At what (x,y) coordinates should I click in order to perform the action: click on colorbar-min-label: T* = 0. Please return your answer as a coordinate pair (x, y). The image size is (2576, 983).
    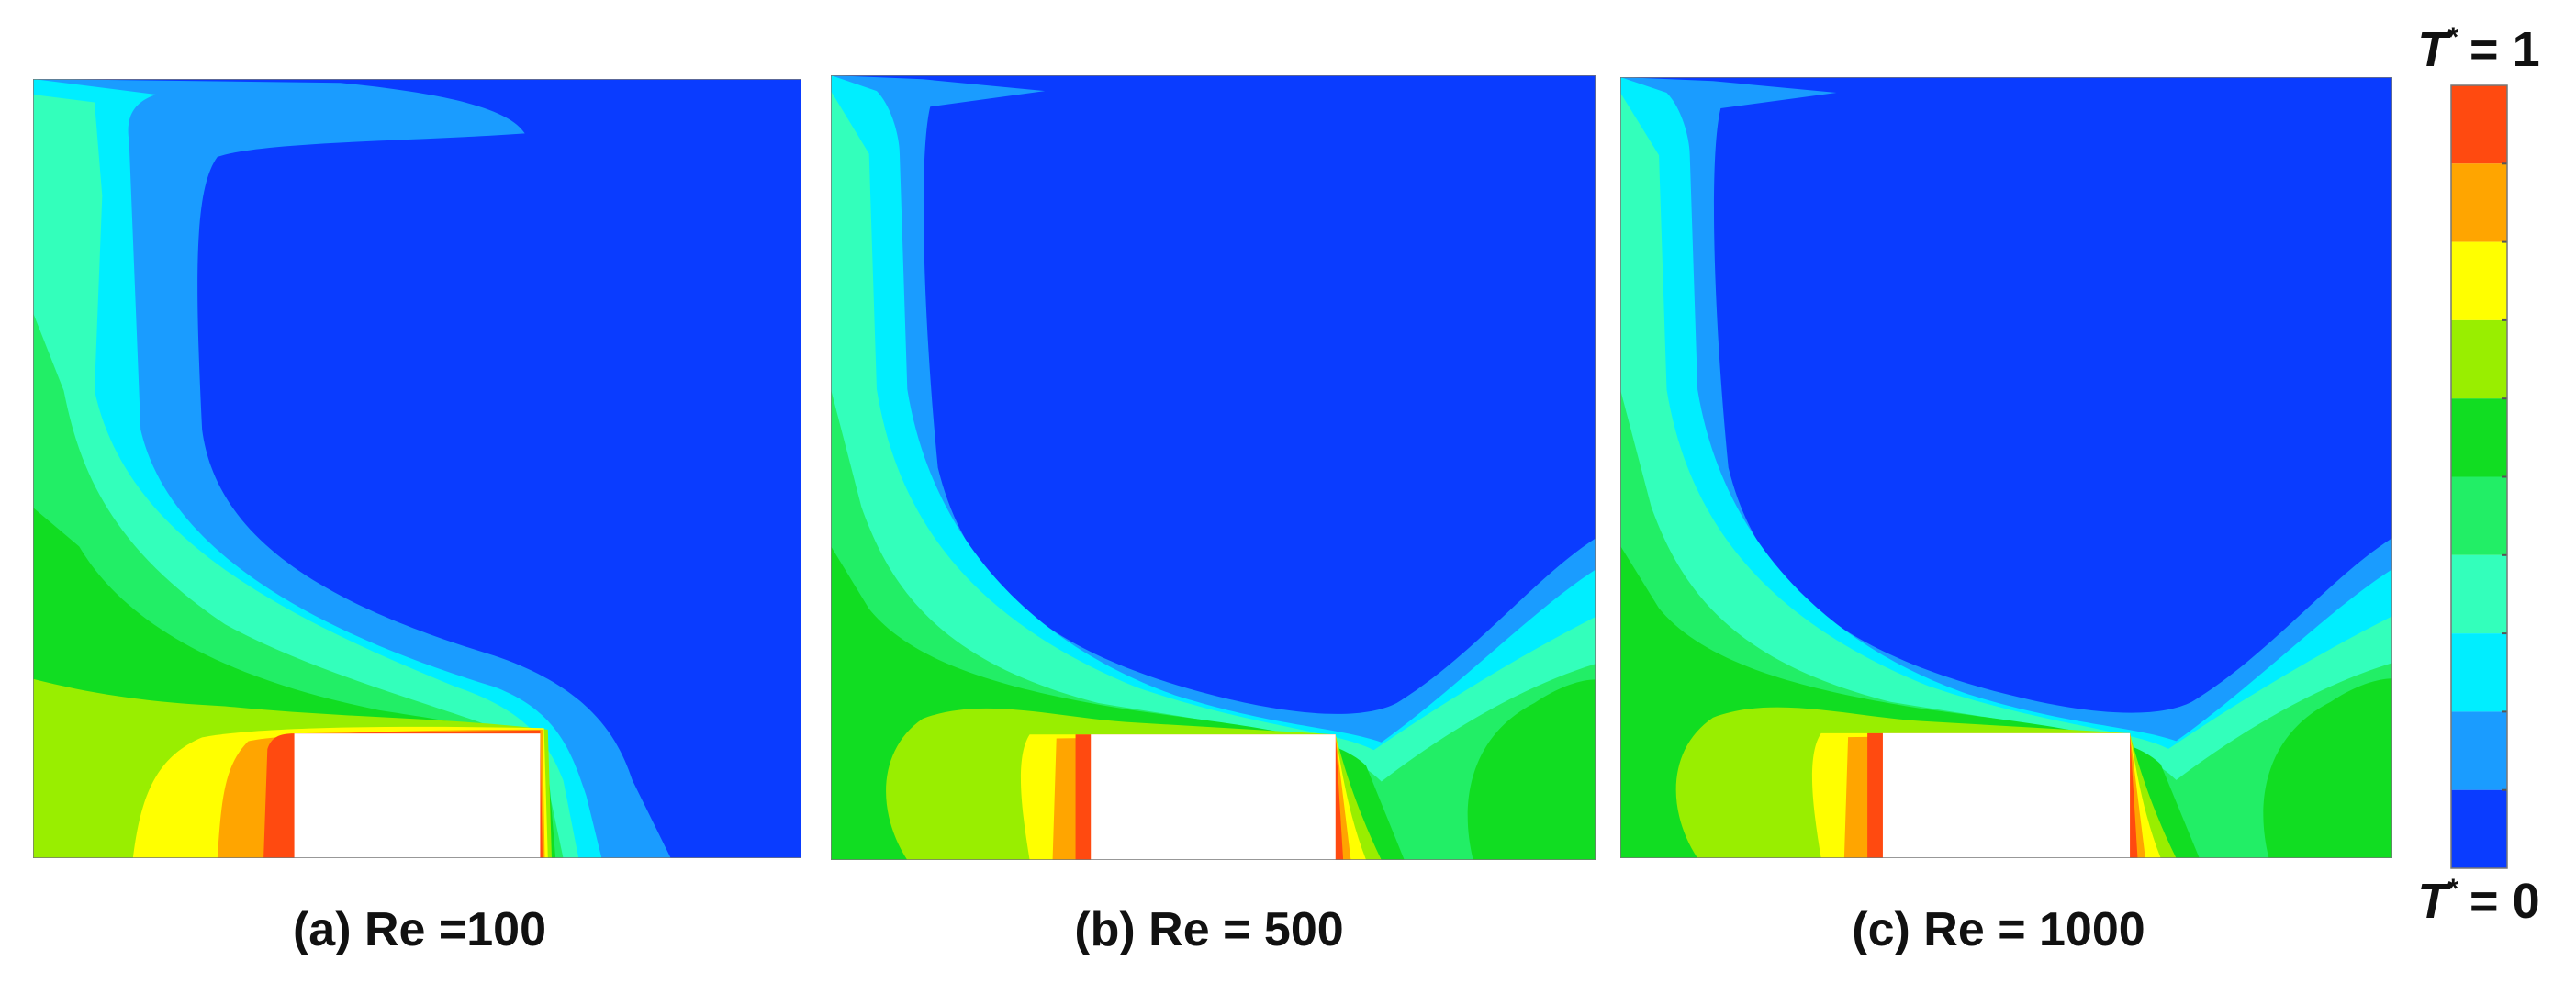
    Looking at the image, I should click on (2478, 901).